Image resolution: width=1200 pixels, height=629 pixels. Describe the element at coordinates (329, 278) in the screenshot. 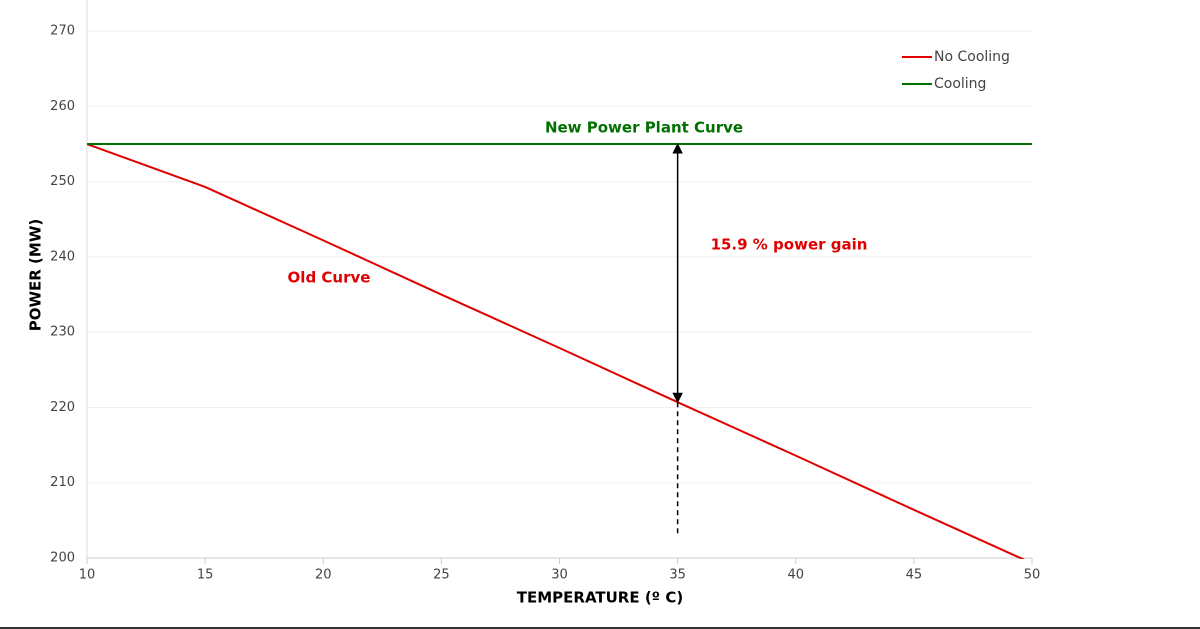

I see `annotation: Old Curve` at that location.